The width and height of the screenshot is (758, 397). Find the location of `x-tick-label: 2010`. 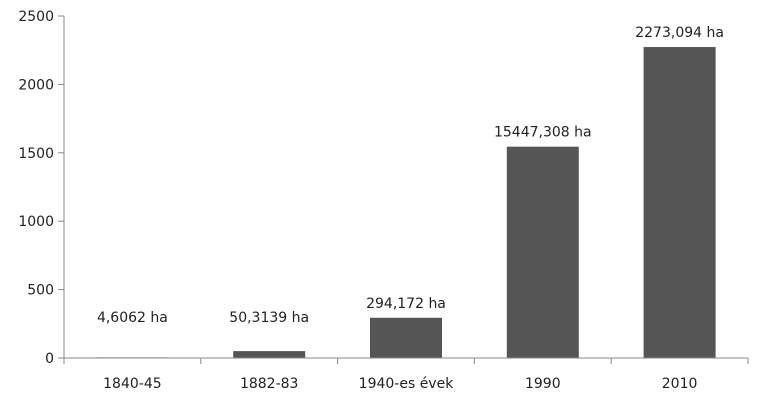

x-tick-label: 2010 is located at coordinates (680, 384).